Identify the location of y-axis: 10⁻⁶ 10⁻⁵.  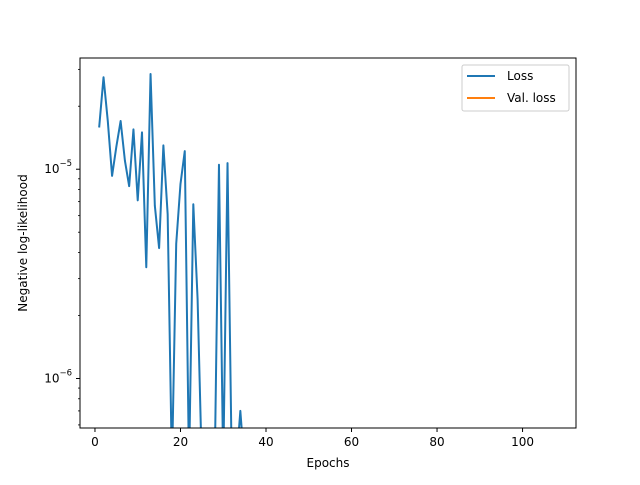
(62, 247).